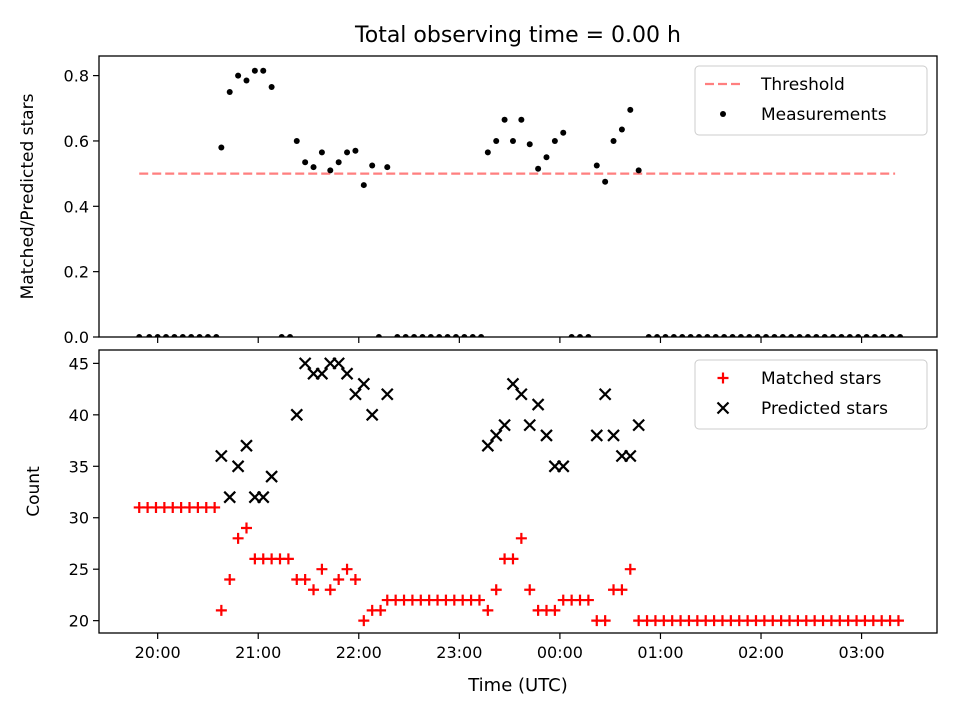 Image resolution: width=960 pixels, height=724 pixels. Describe the element at coordinates (34, 491) in the screenshot. I see `y-axis-label: Count` at that location.